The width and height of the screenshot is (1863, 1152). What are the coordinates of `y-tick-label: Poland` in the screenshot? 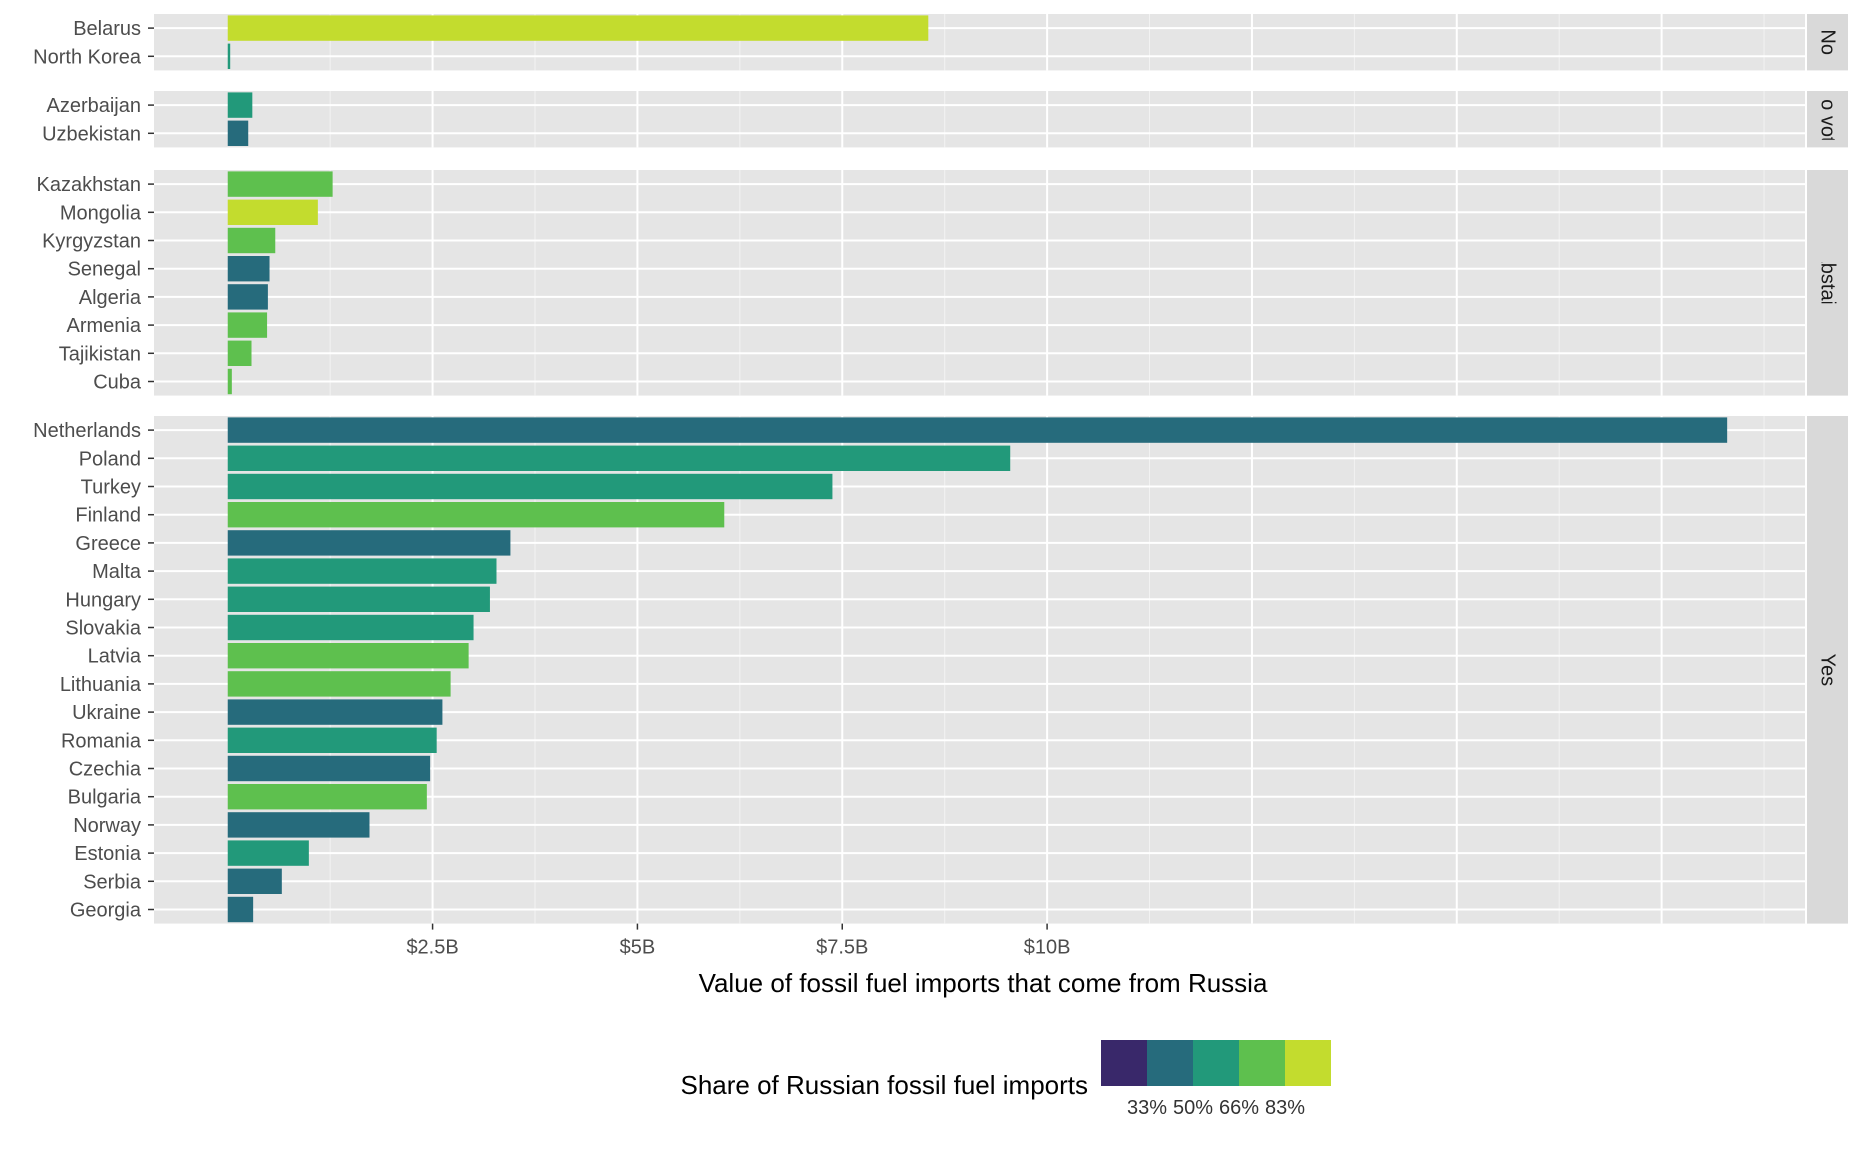 It's located at (110, 459).